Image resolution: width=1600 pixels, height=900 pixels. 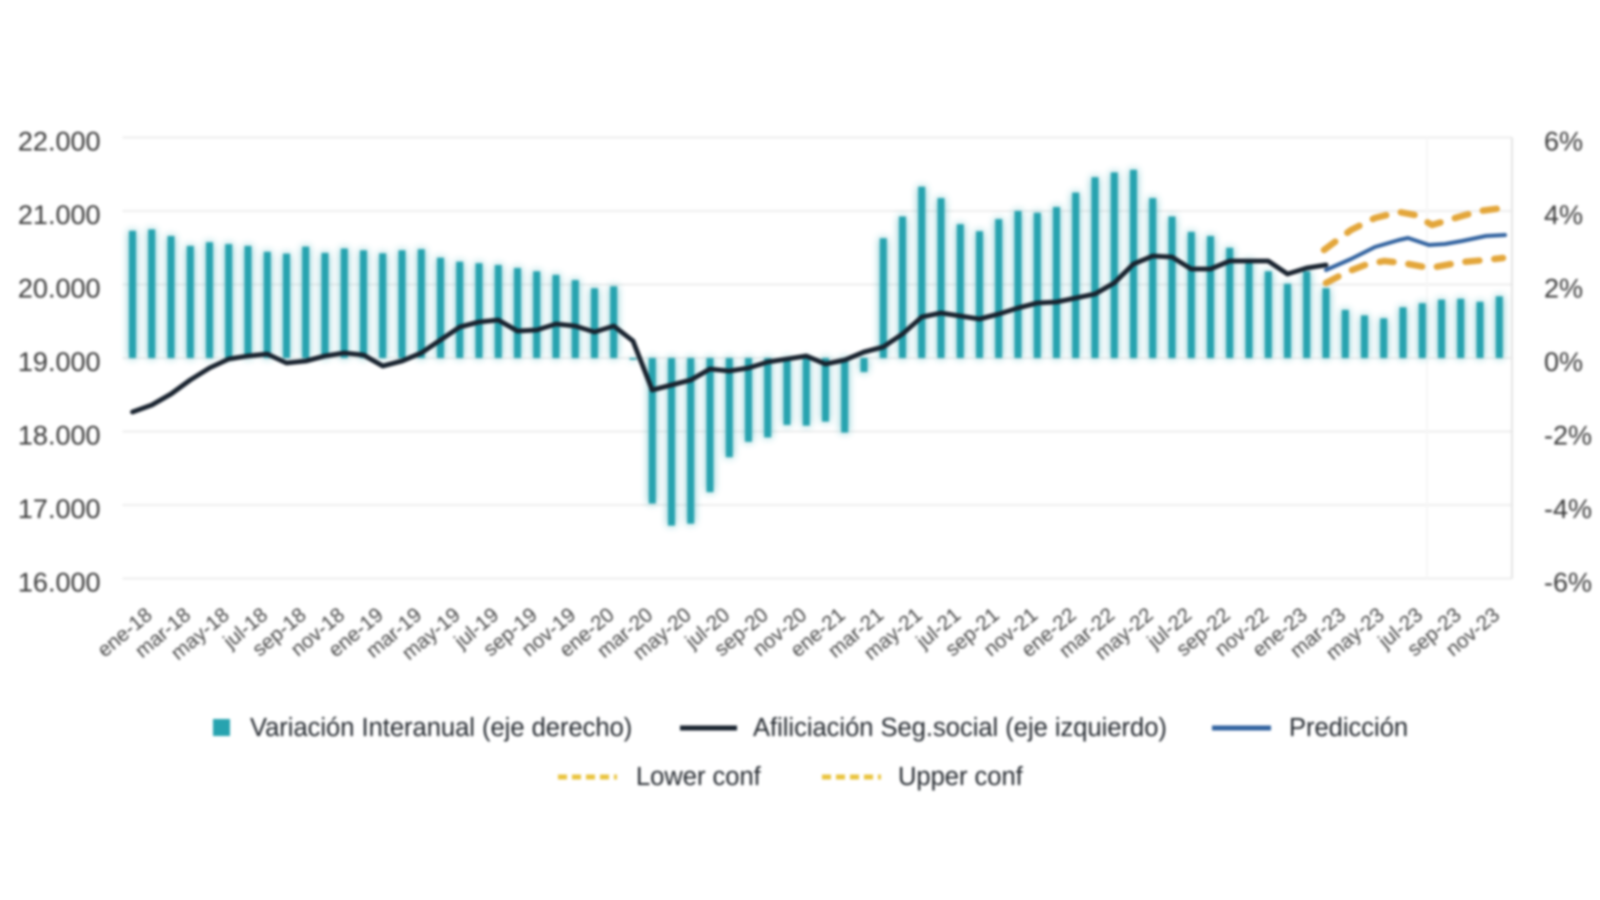 What do you see at coordinates (1568, 436) in the screenshot?
I see `svg-text: -2%` at bounding box center [1568, 436].